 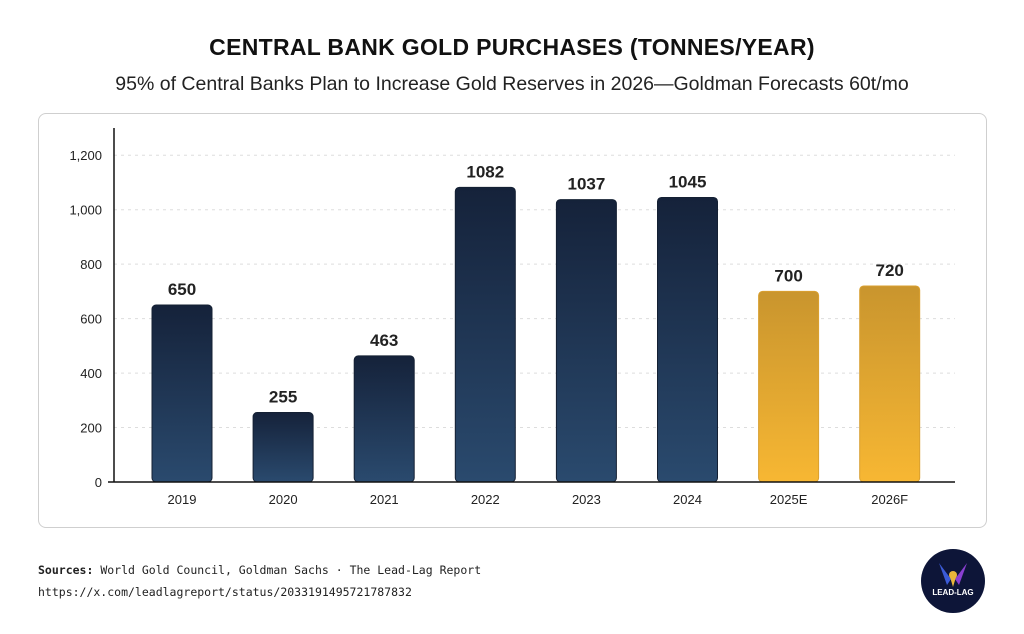 What do you see at coordinates (889, 499) in the screenshot?
I see `x-tick-label: 2026F` at bounding box center [889, 499].